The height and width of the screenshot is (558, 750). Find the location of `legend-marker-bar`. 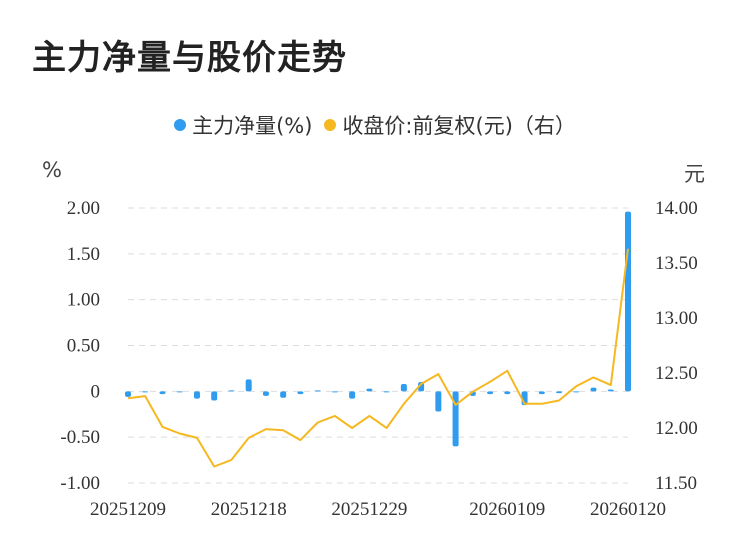

legend-marker-bar is located at coordinates (180, 125).